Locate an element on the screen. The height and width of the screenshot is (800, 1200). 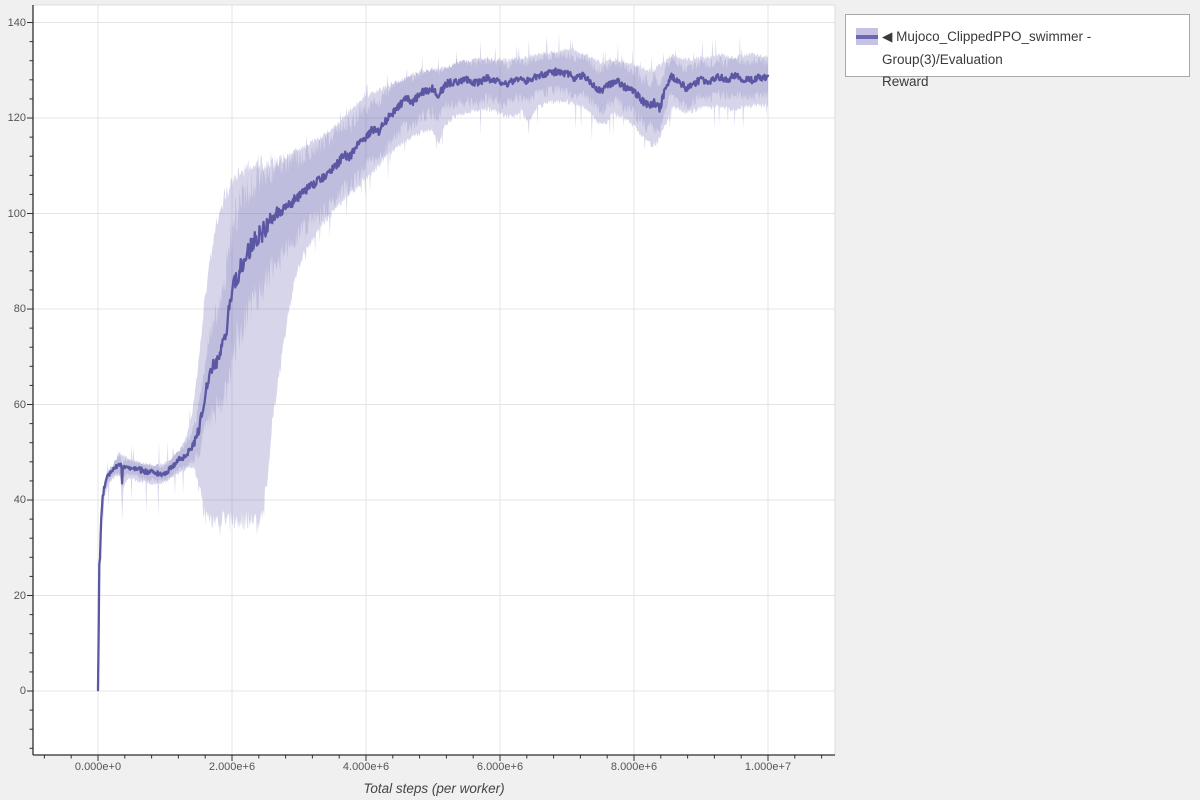
x-tick-label: 6.000e+6 is located at coordinates (500, 767).